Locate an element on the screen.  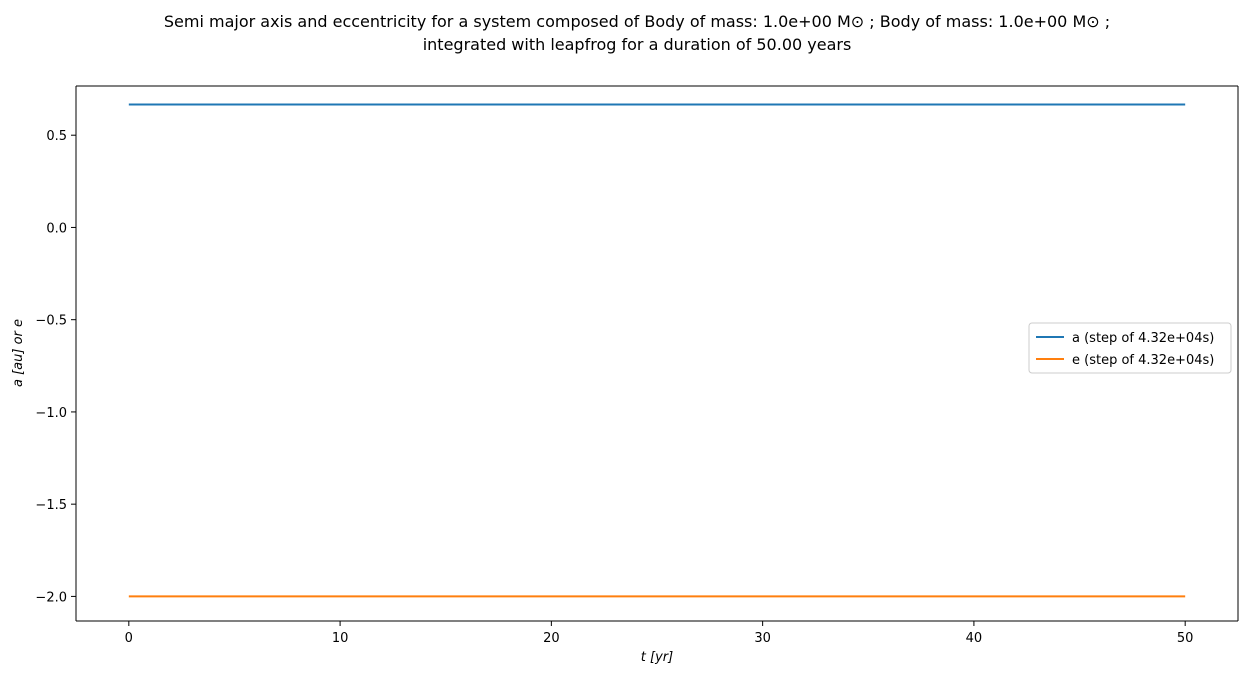
x-tick-label: 10 is located at coordinates (340, 638).